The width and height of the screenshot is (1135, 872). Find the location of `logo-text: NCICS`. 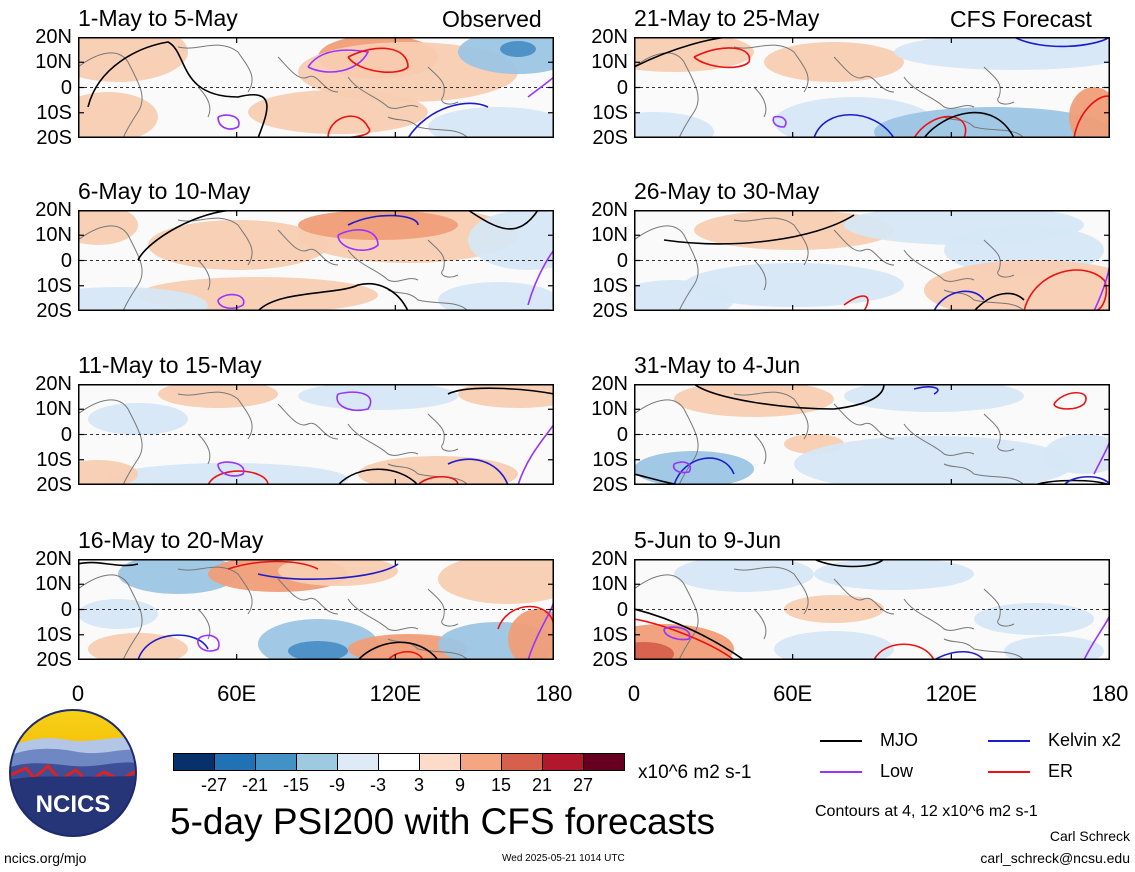

logo-text: NCICS is located at coordinates (73, 804).